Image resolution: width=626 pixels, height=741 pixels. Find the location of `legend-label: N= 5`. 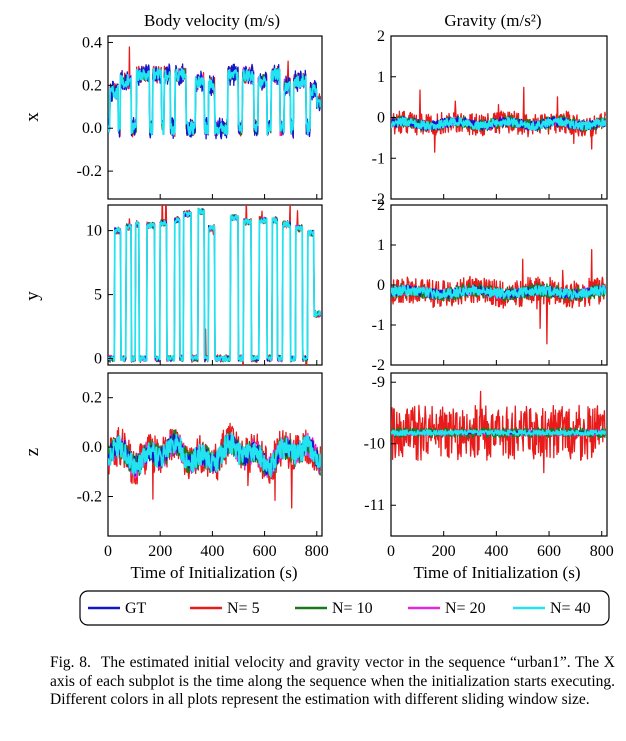

legend-label: N= 5 is located at coordinates (243, 608).